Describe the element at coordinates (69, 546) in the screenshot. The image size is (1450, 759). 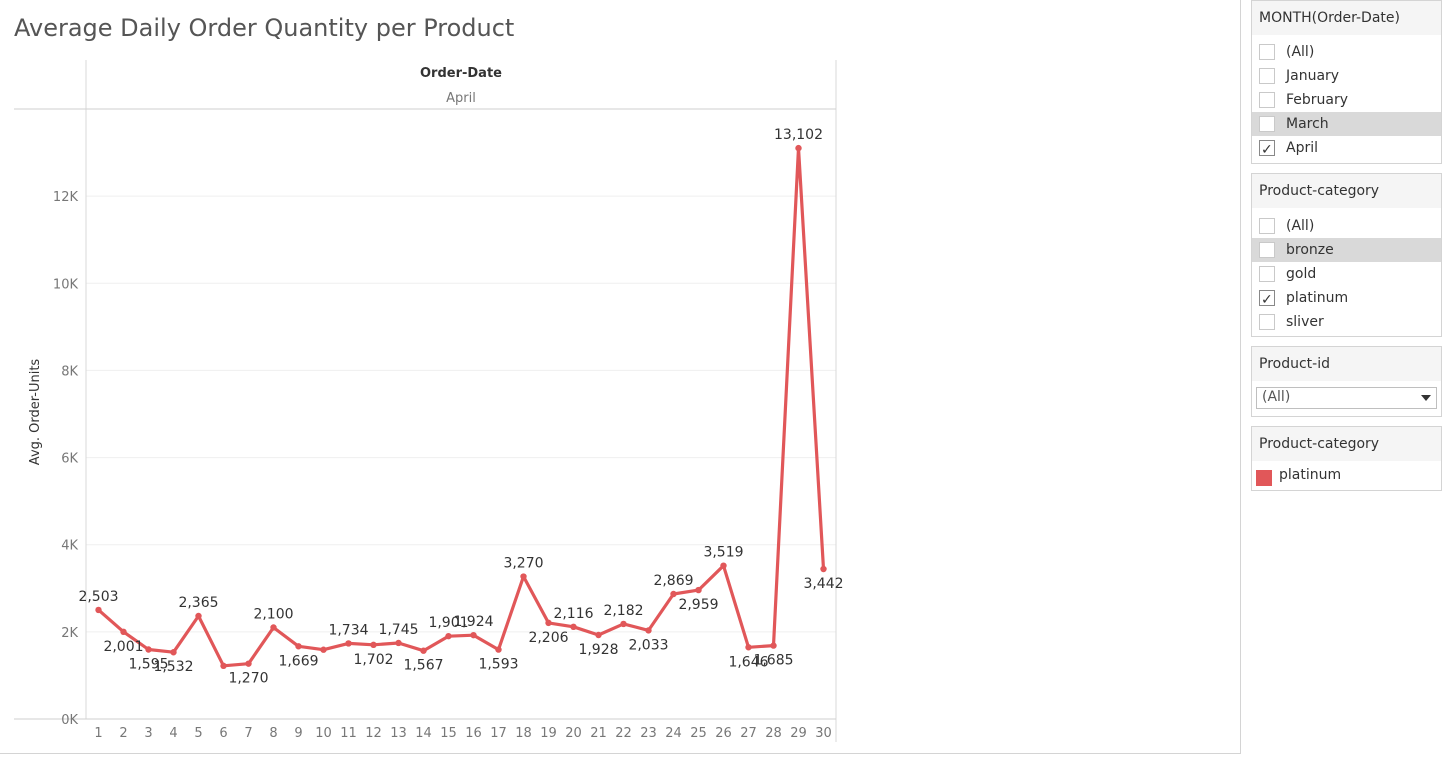
I see `y-tick-label: 4K` at that location.